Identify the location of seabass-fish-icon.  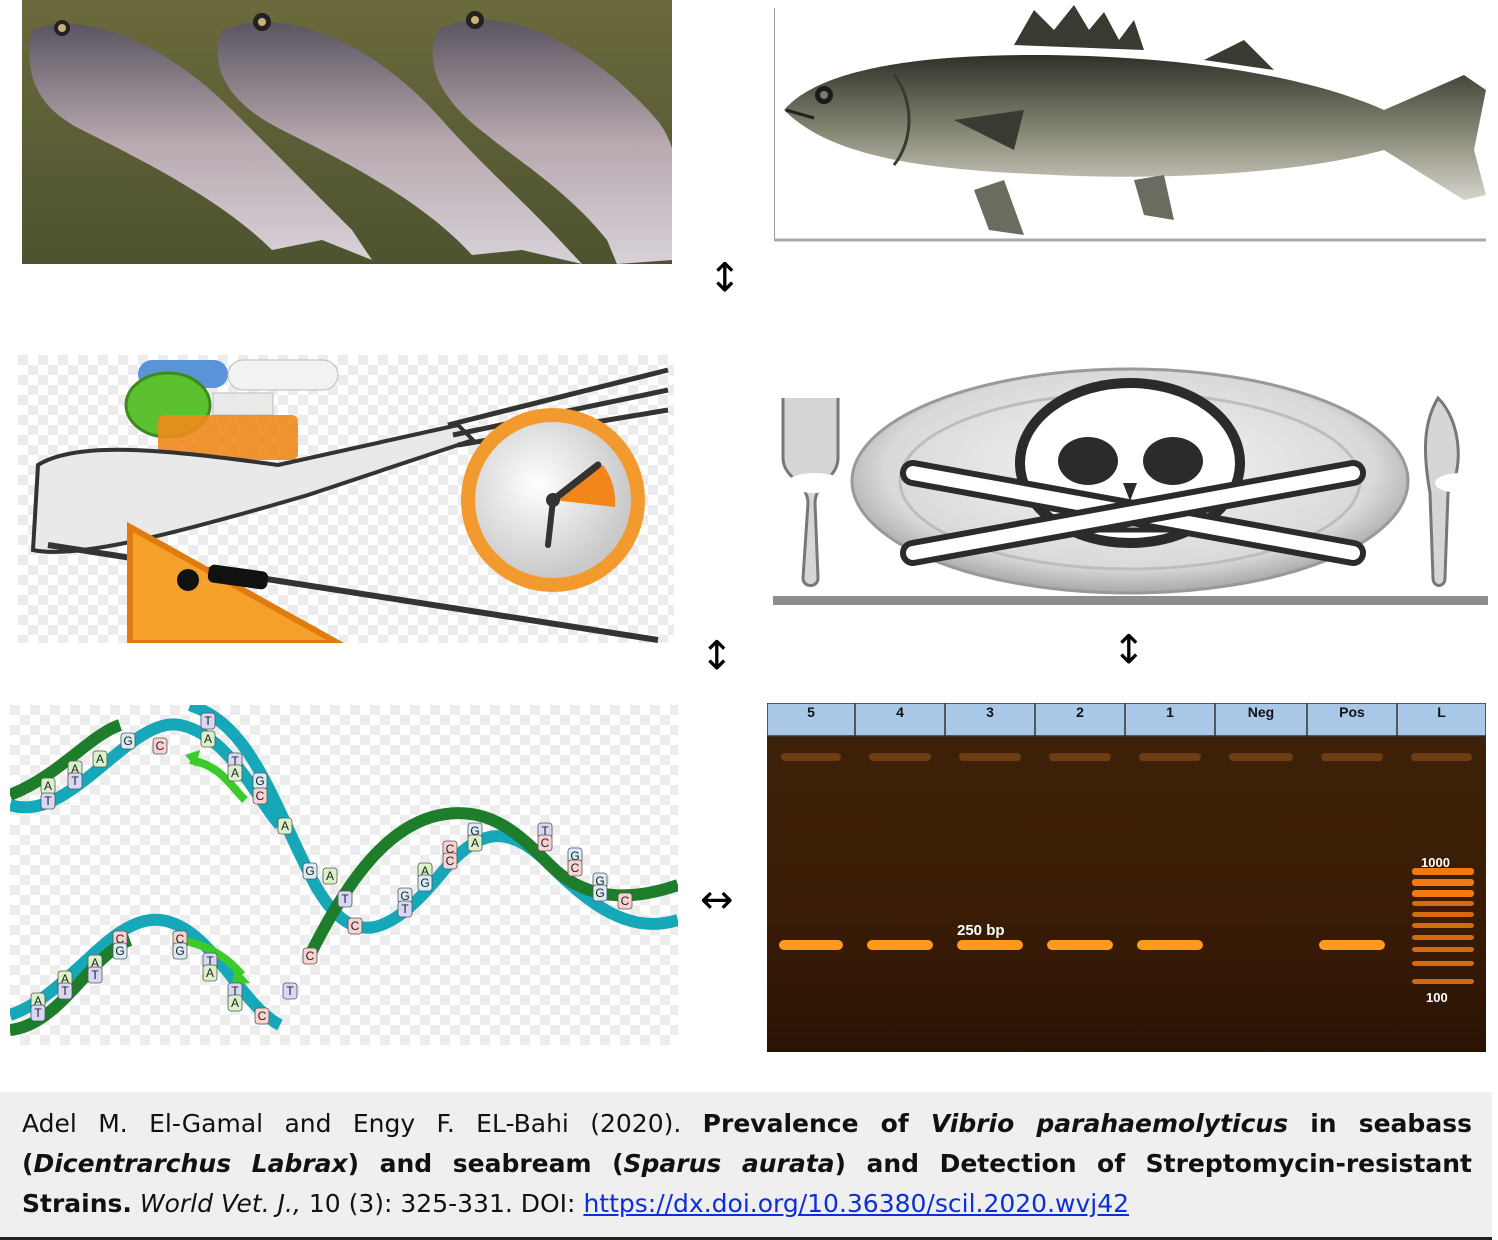
(1130, 122).